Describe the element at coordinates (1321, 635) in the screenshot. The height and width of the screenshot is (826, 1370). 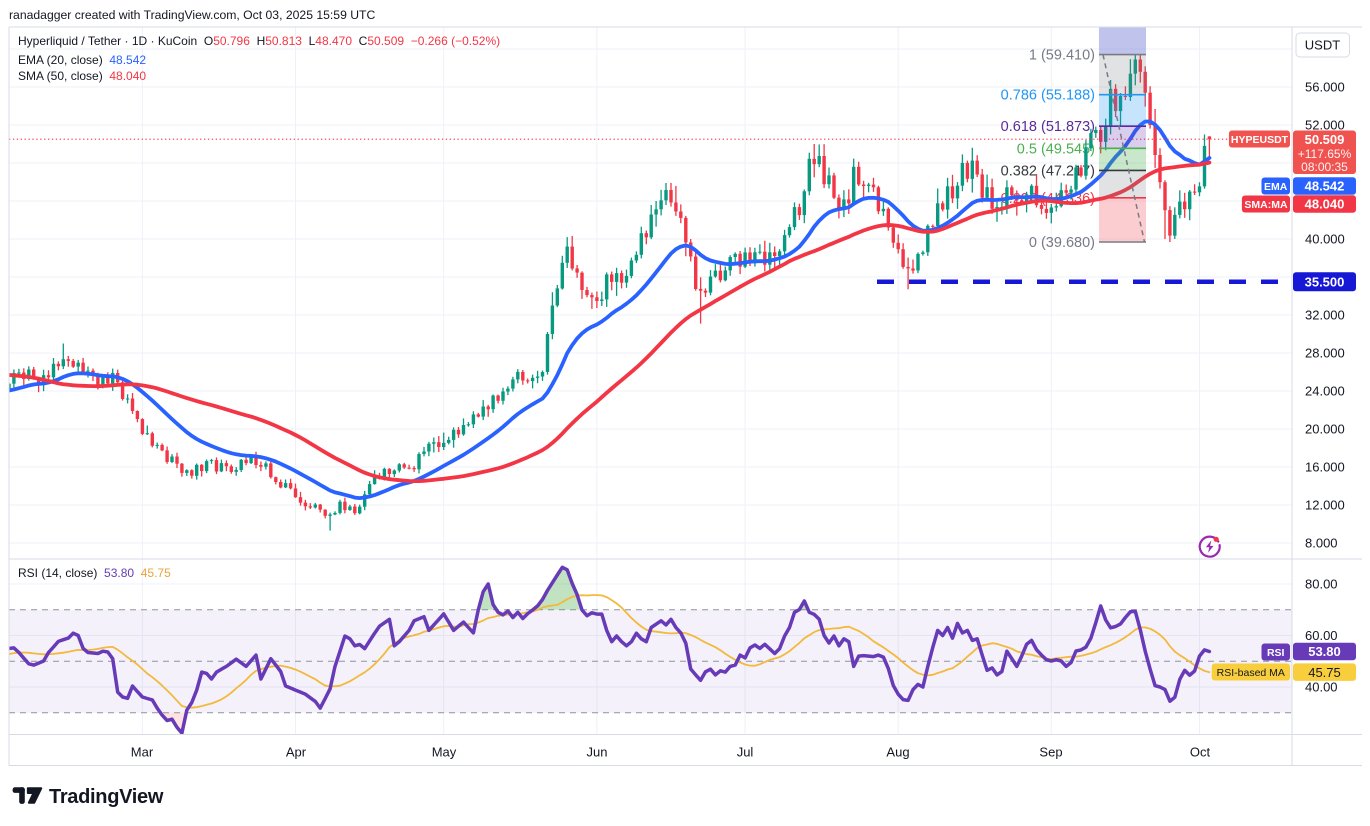
I see `svg-text: 60.00` at that location.